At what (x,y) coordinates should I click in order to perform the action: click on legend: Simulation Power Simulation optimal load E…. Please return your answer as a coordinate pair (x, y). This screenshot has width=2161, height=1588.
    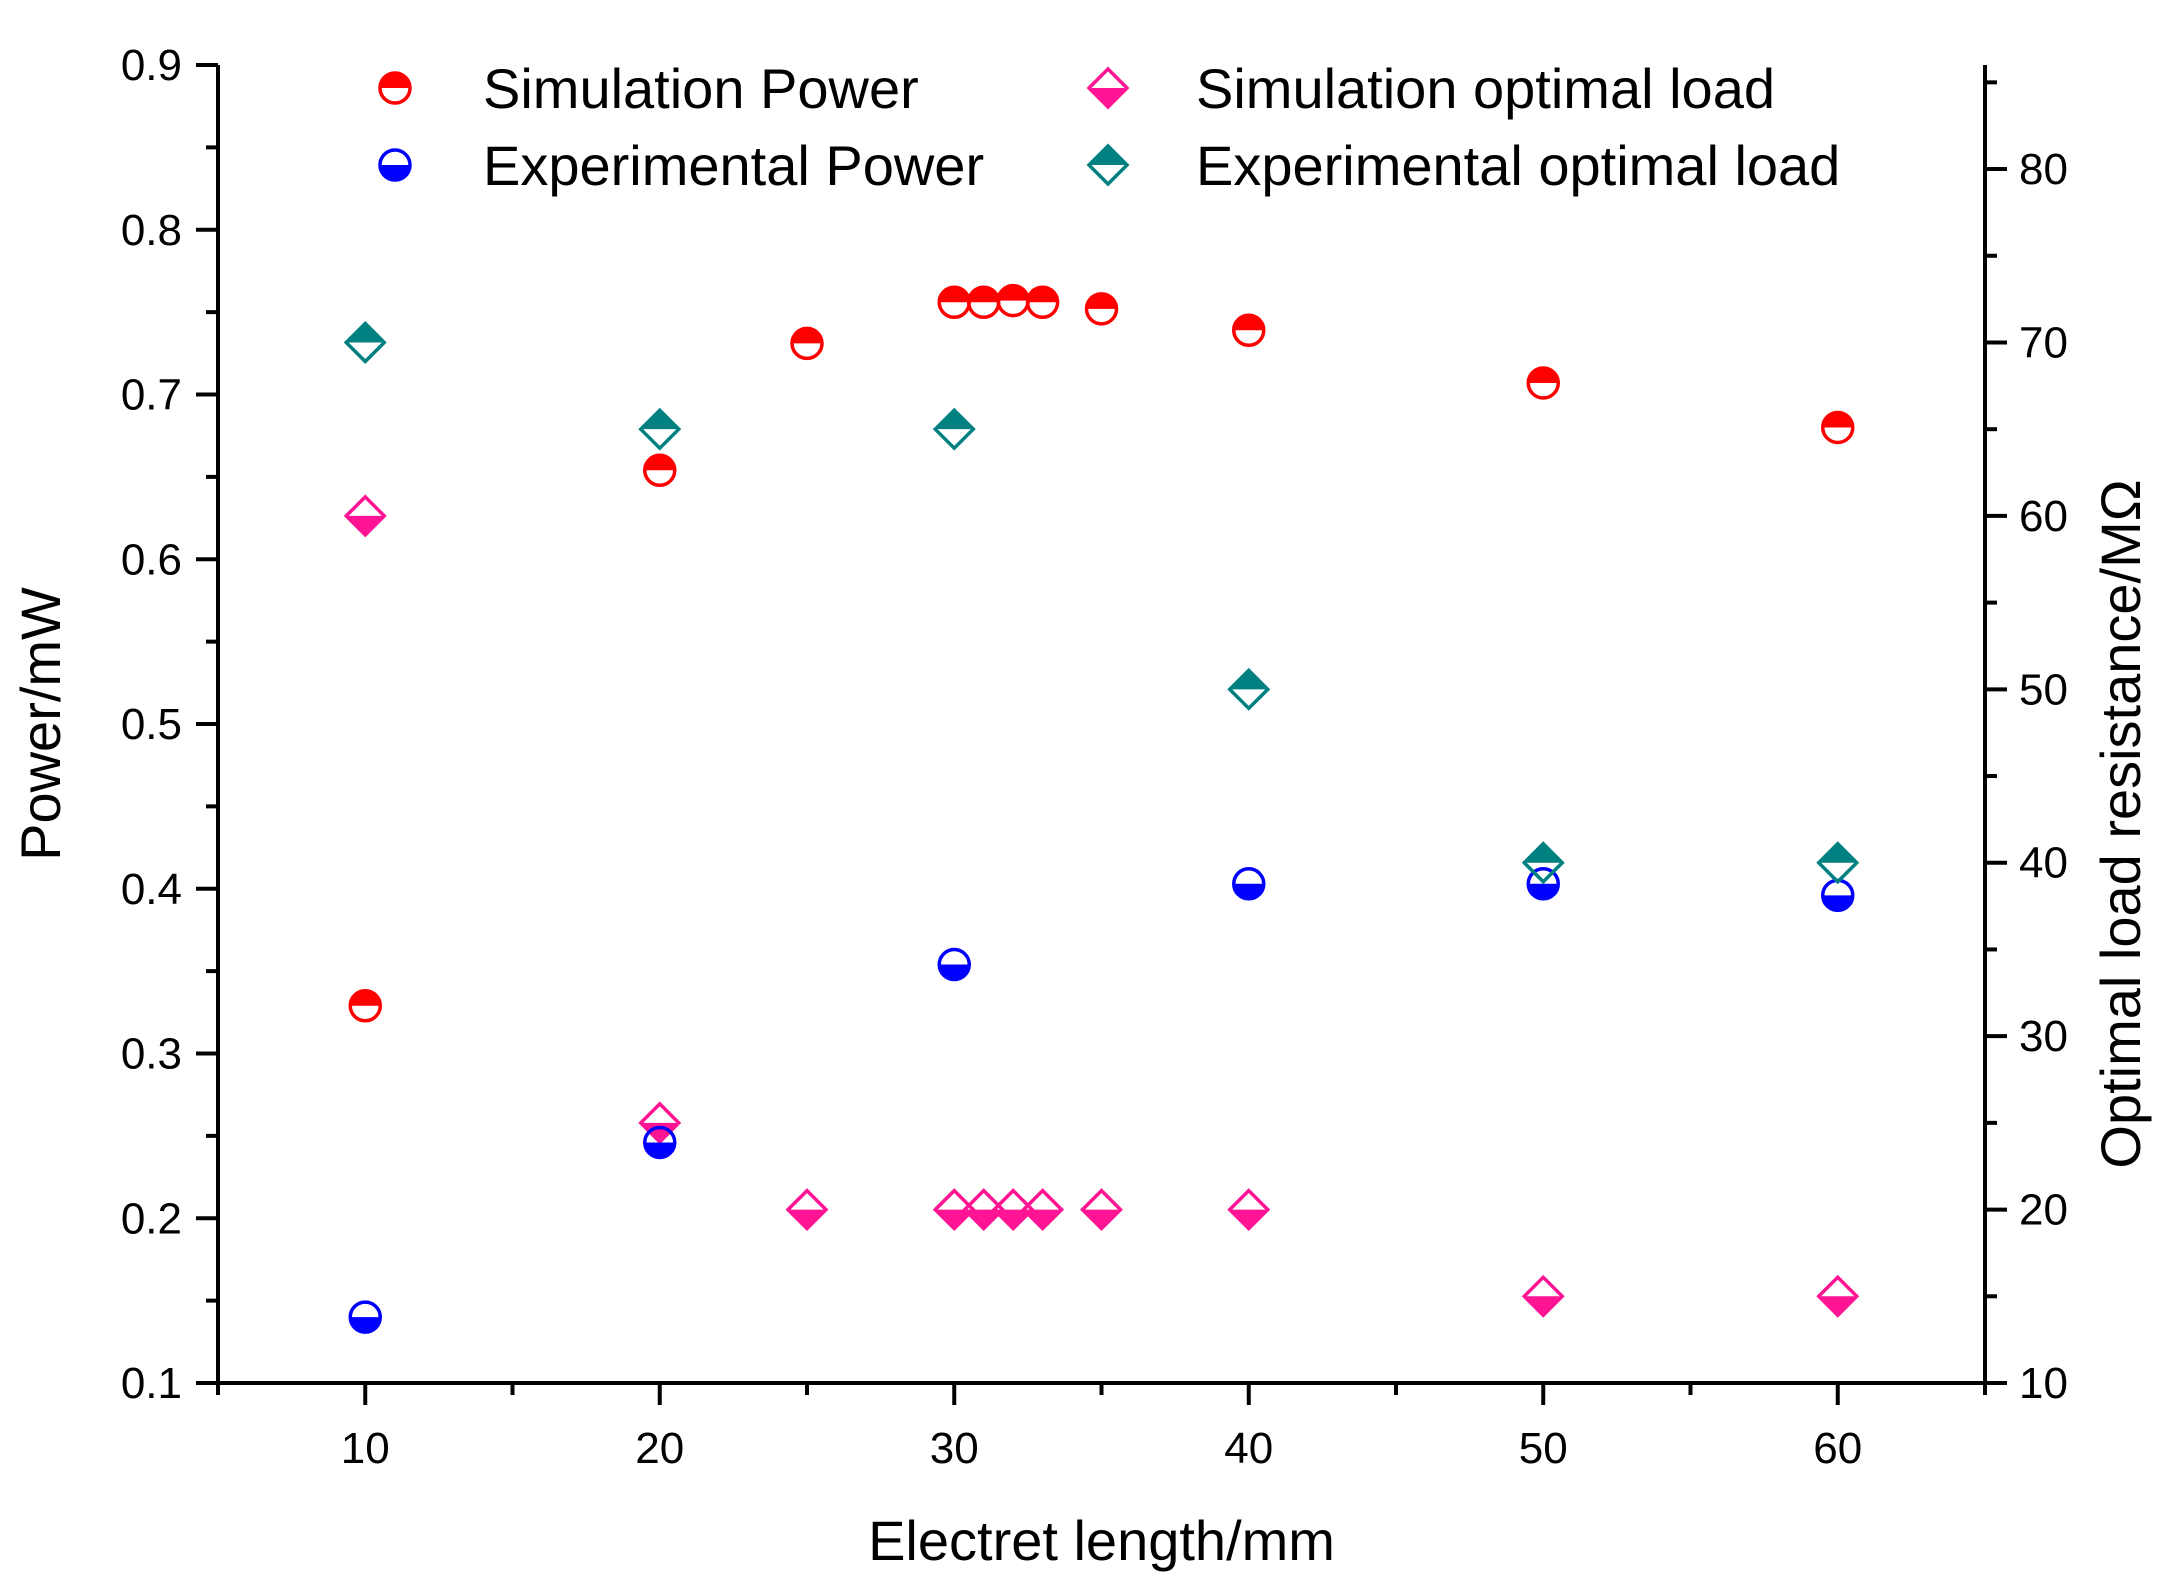
    Looking at the image, I should click on (1109, 127).